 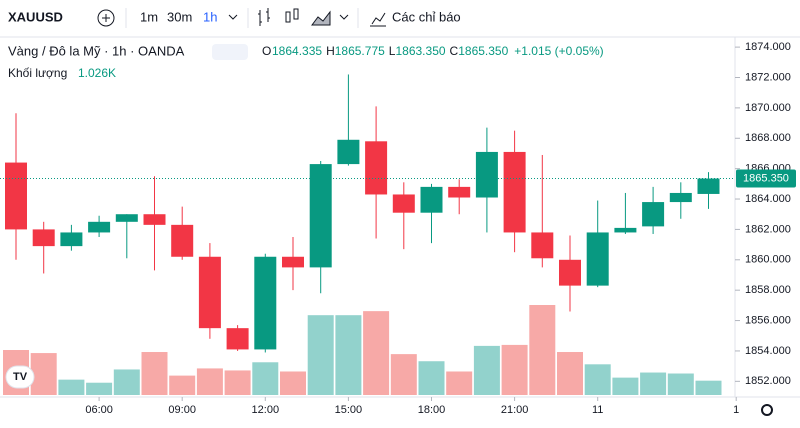 What do you see at coordinates (264, 17) in the screenshot?
I see `bars-icon` at bounding box center [264, 17].